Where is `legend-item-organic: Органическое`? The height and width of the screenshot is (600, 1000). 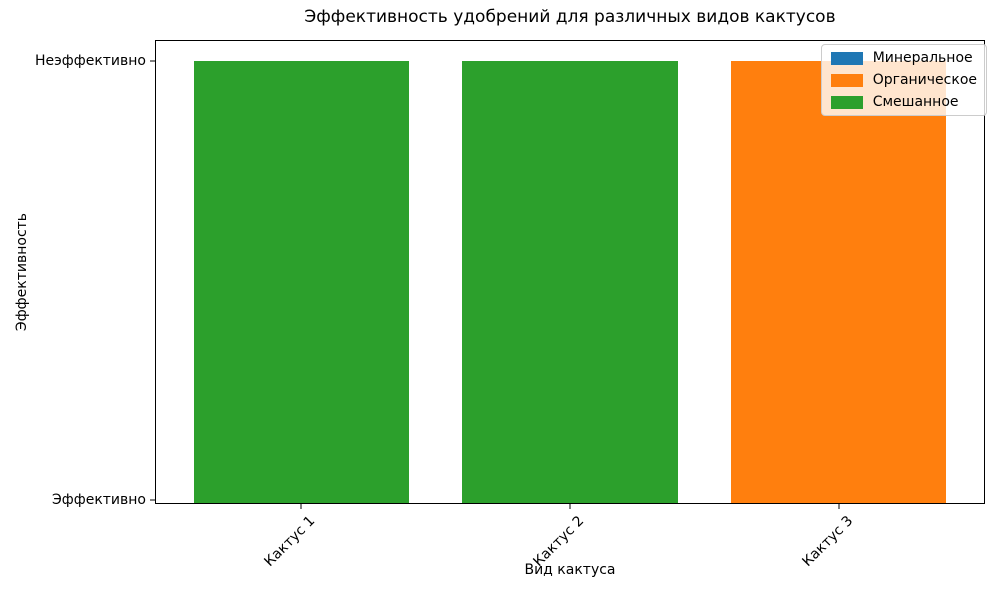 legend-item-organic: Органическое is located at coordinates (903, 80).